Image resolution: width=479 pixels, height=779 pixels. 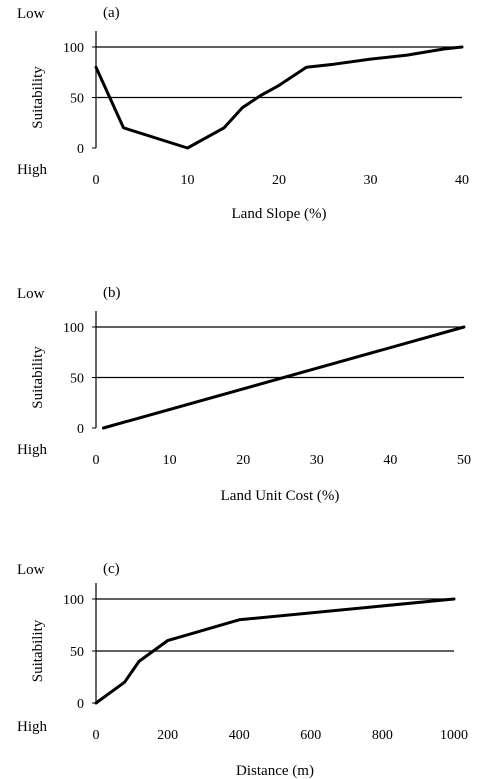 What do you see at coordinates (96, 735) in the screenshot?
I see `panel-c-x-tick-label: 0` at bounding box center [96, 735].